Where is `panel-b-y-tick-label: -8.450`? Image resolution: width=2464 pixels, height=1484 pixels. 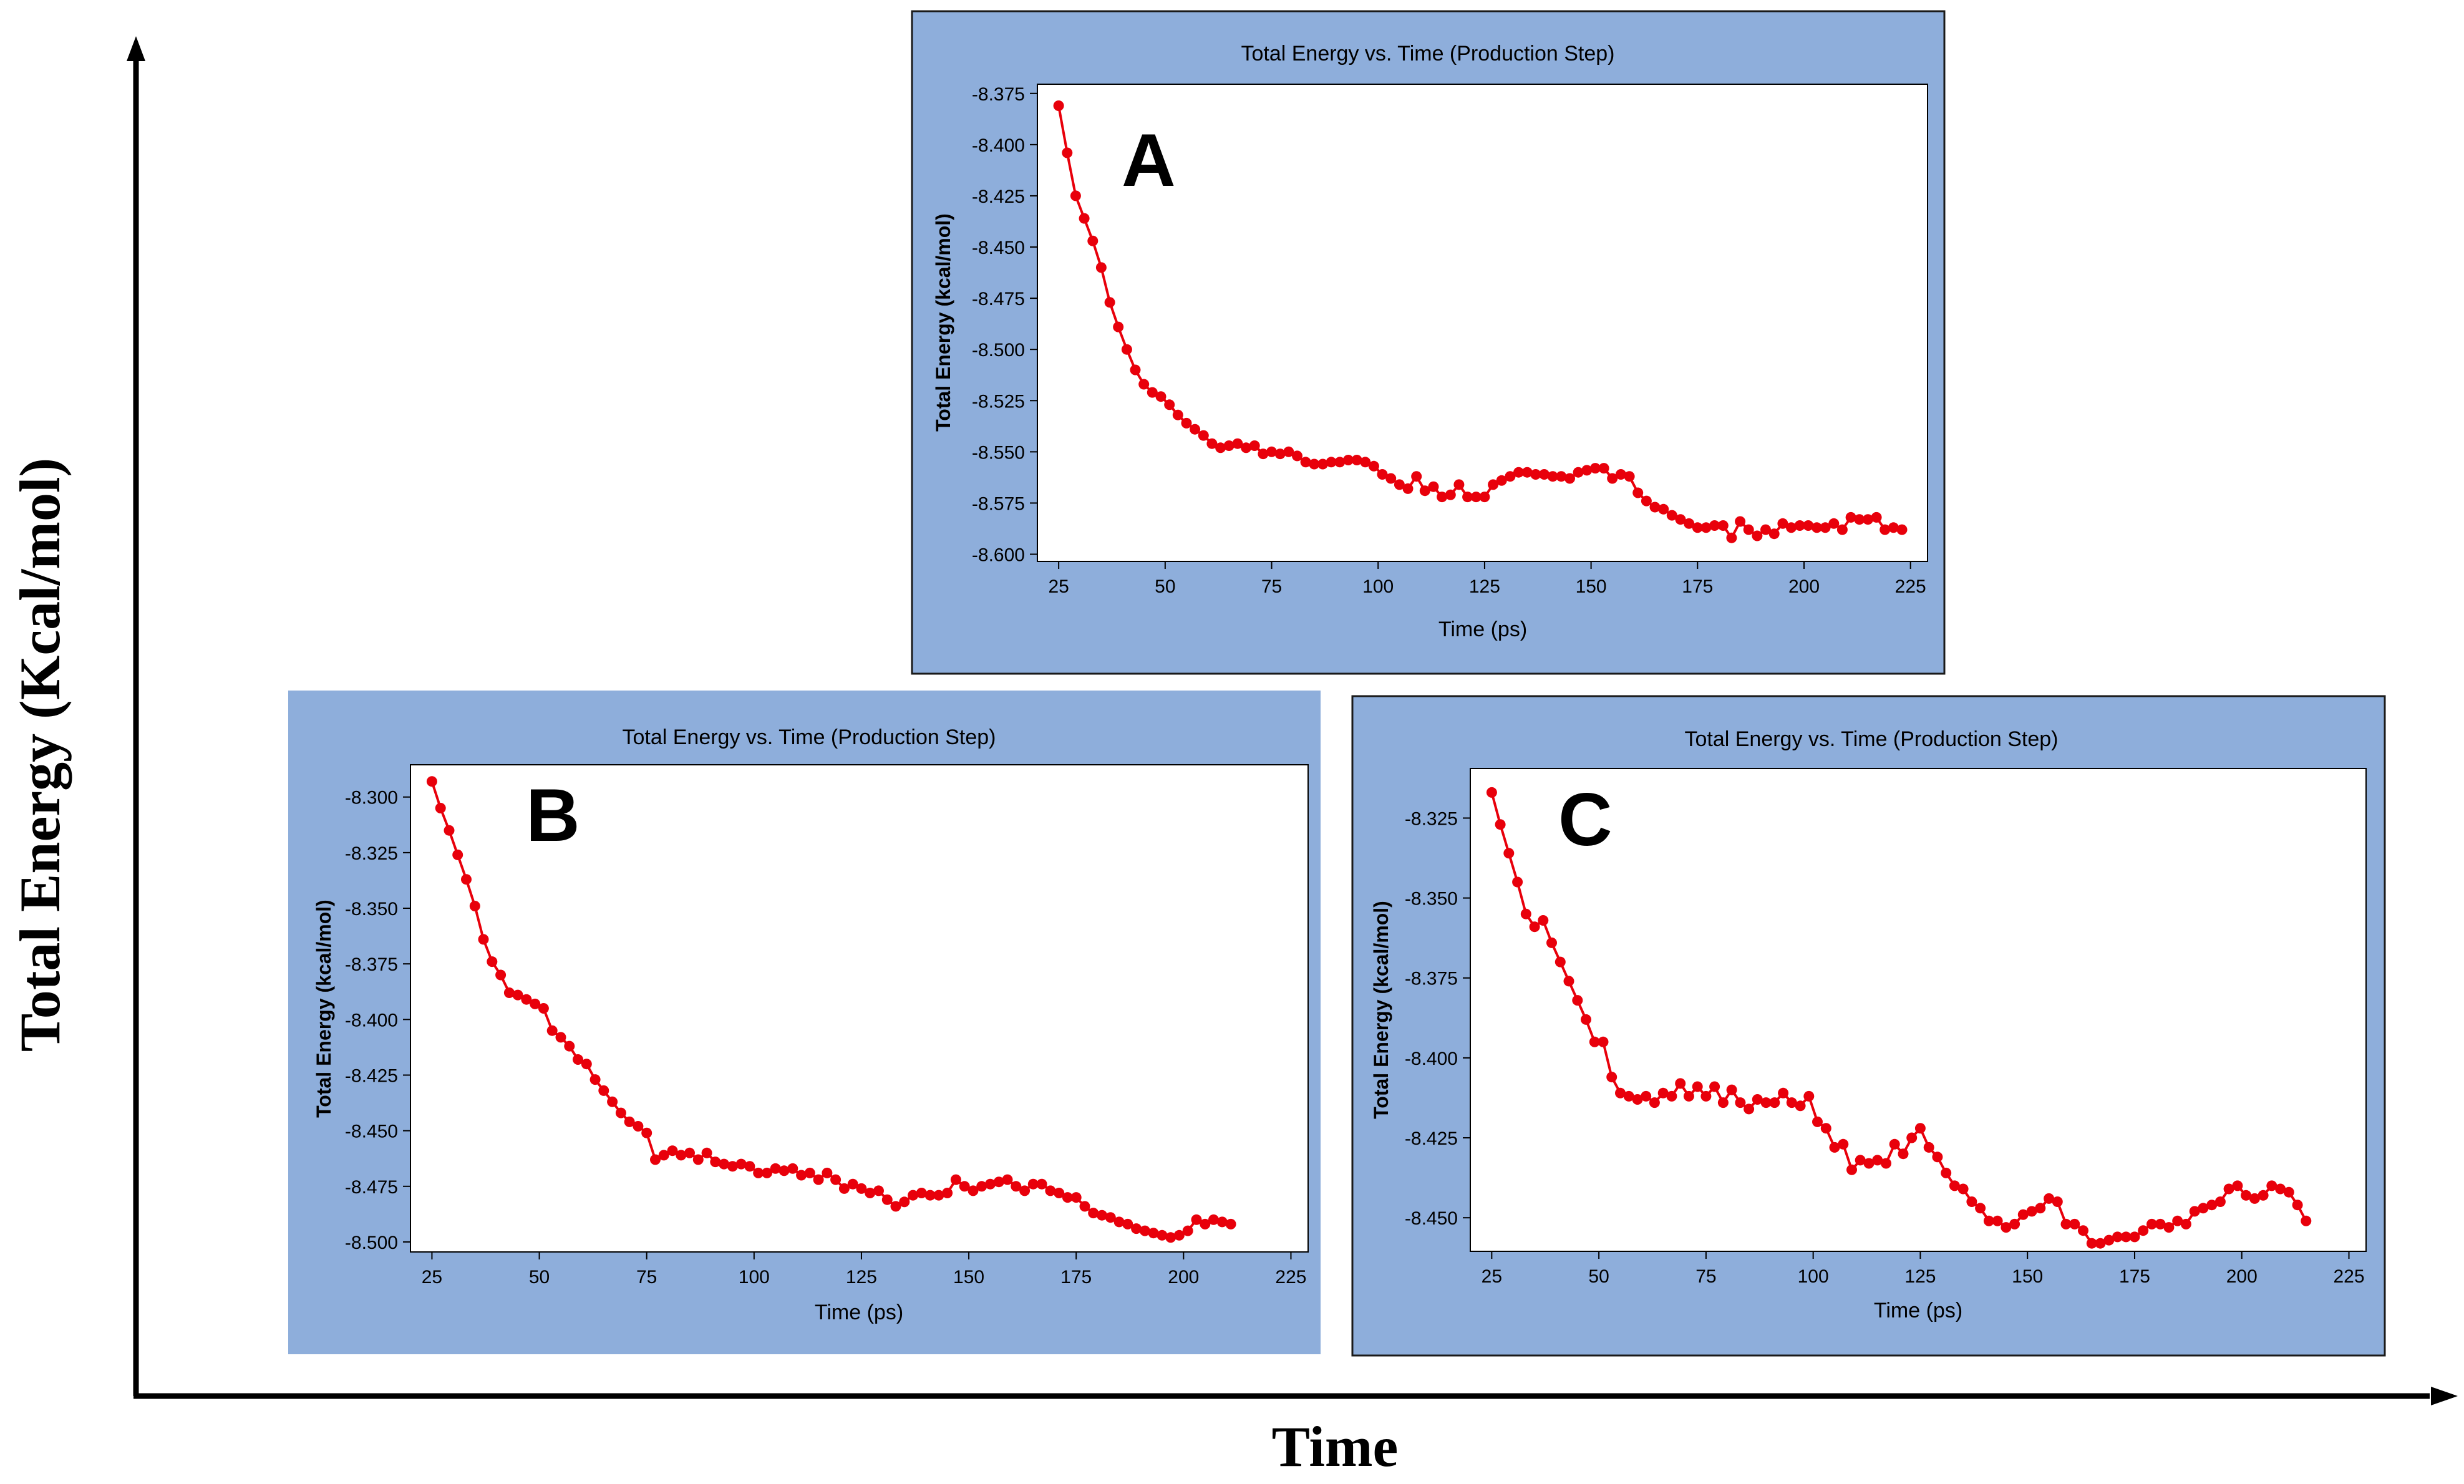
panel-b-y-tick-label: -8.450 is located at coordinates (371, 1132).